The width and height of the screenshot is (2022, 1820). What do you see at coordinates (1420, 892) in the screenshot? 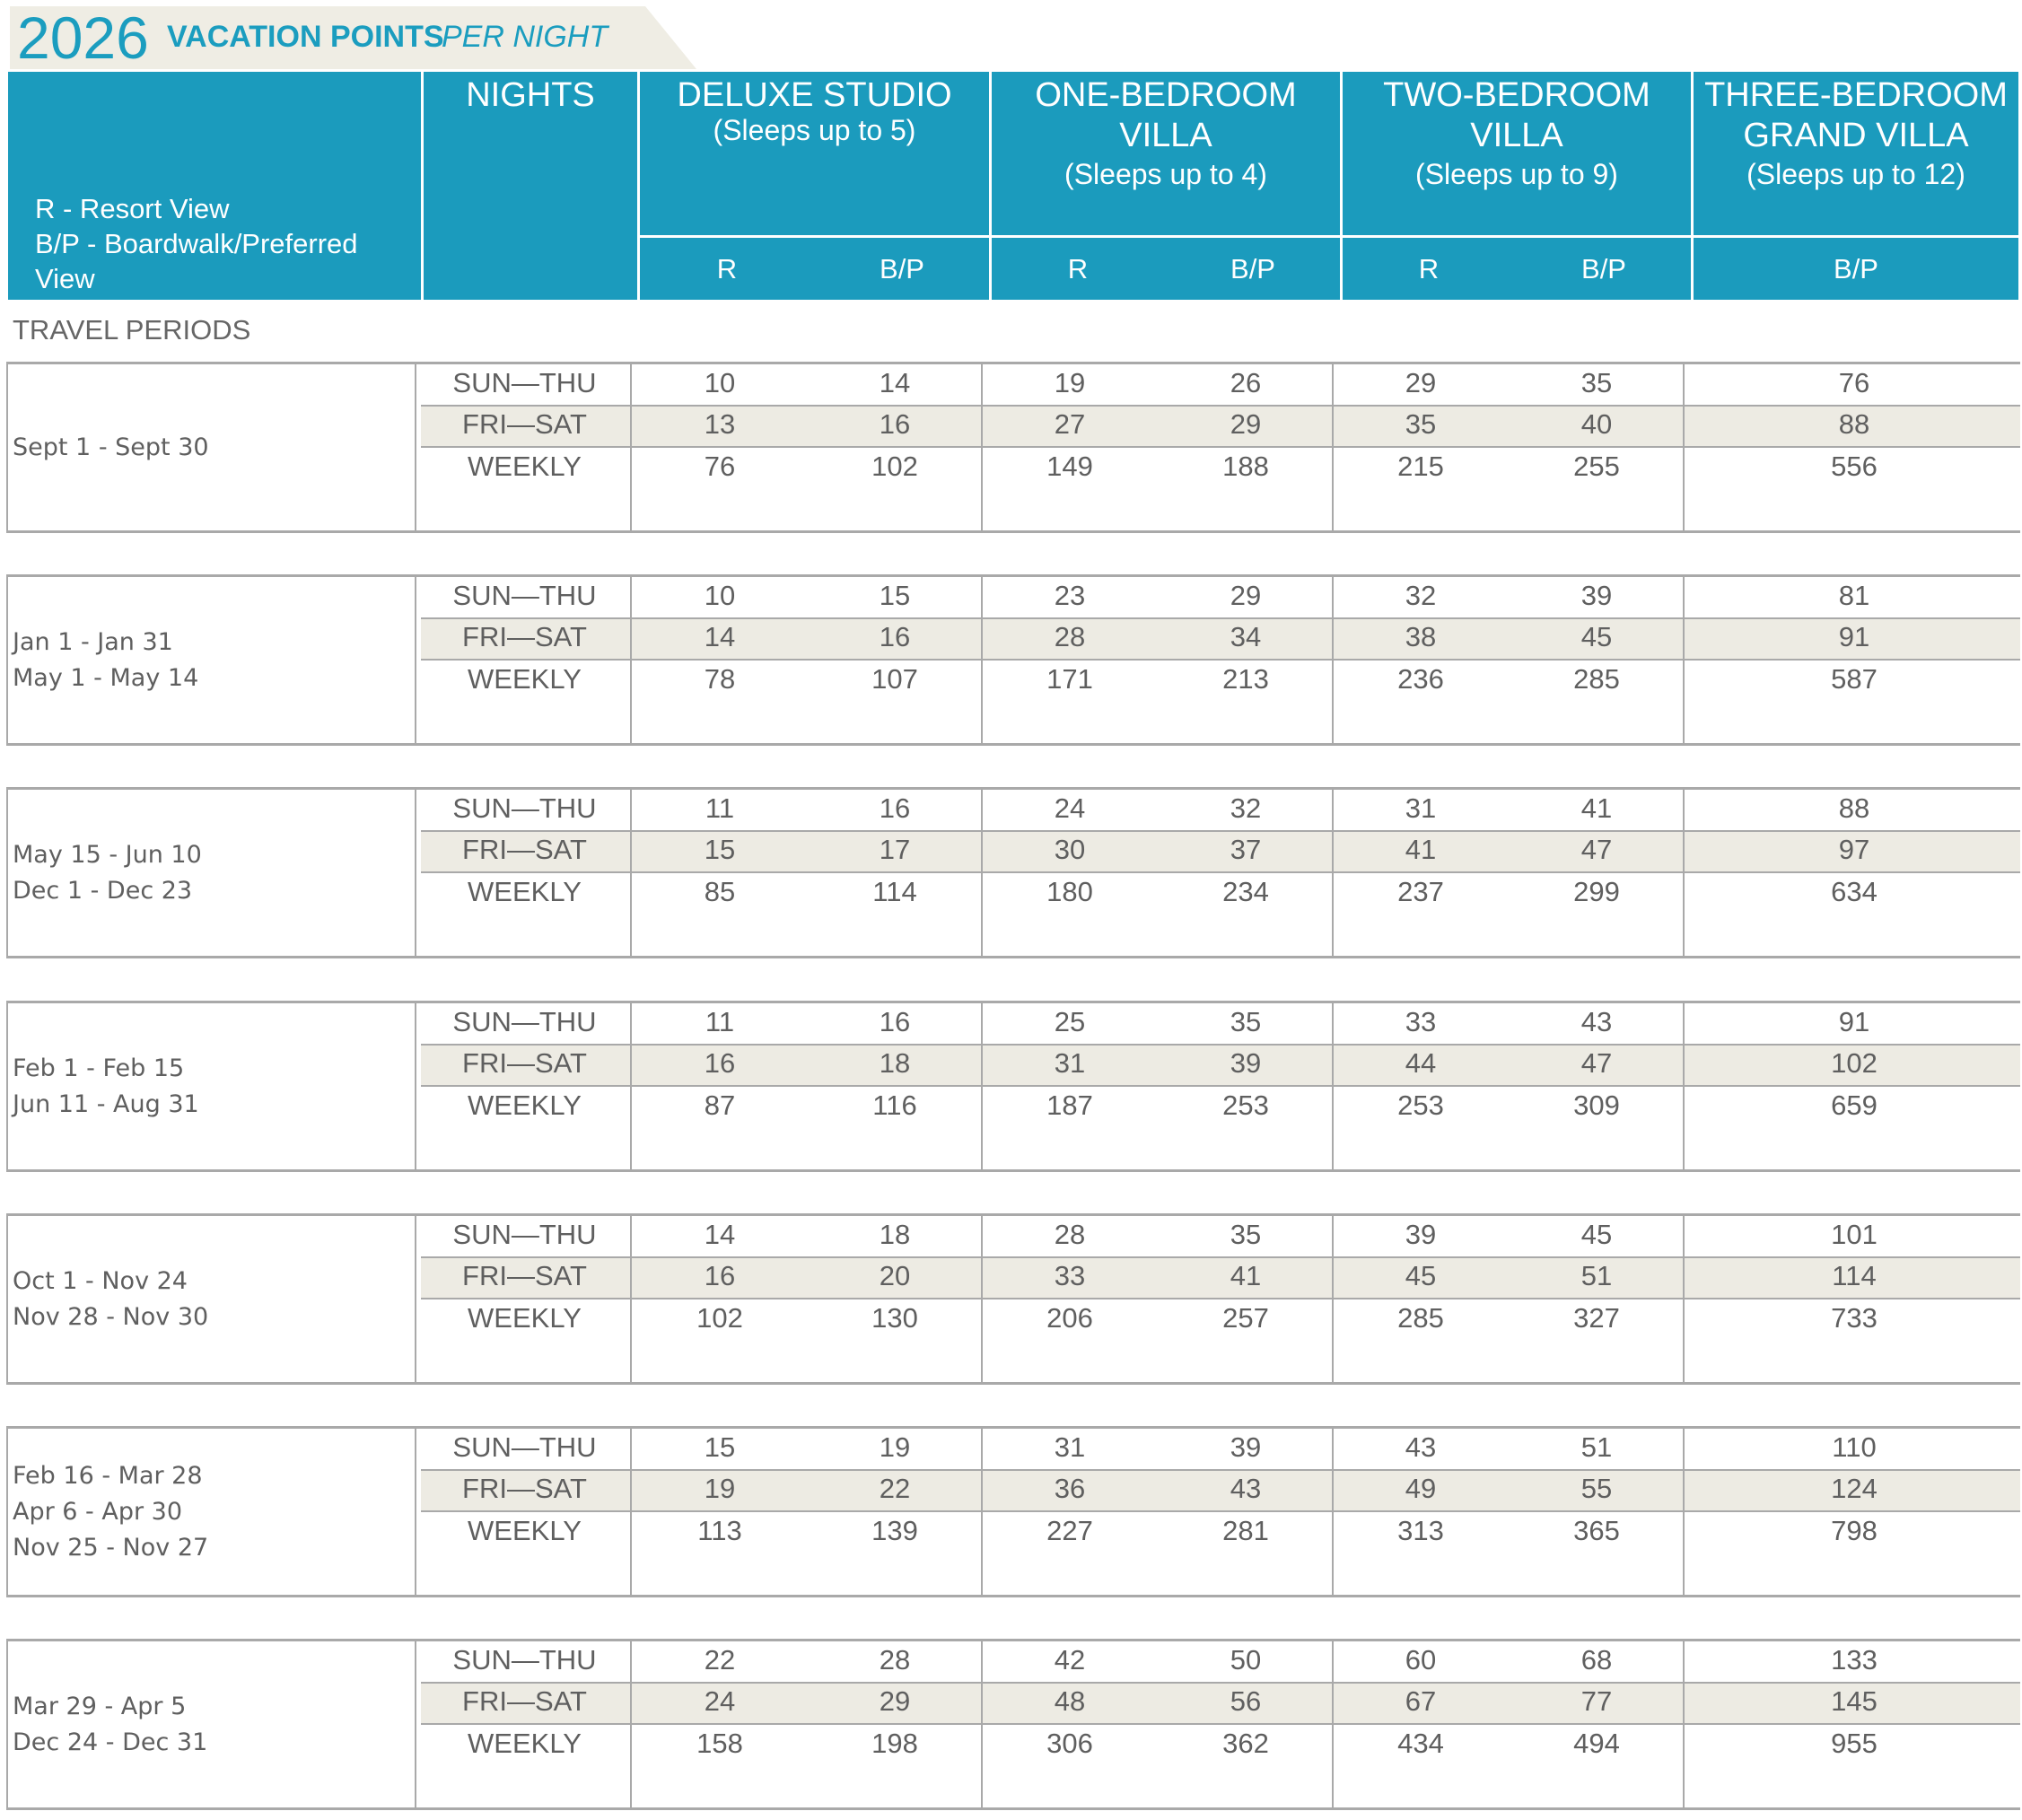
I see `points-cell: 237` at bounding box center [1420, 892].